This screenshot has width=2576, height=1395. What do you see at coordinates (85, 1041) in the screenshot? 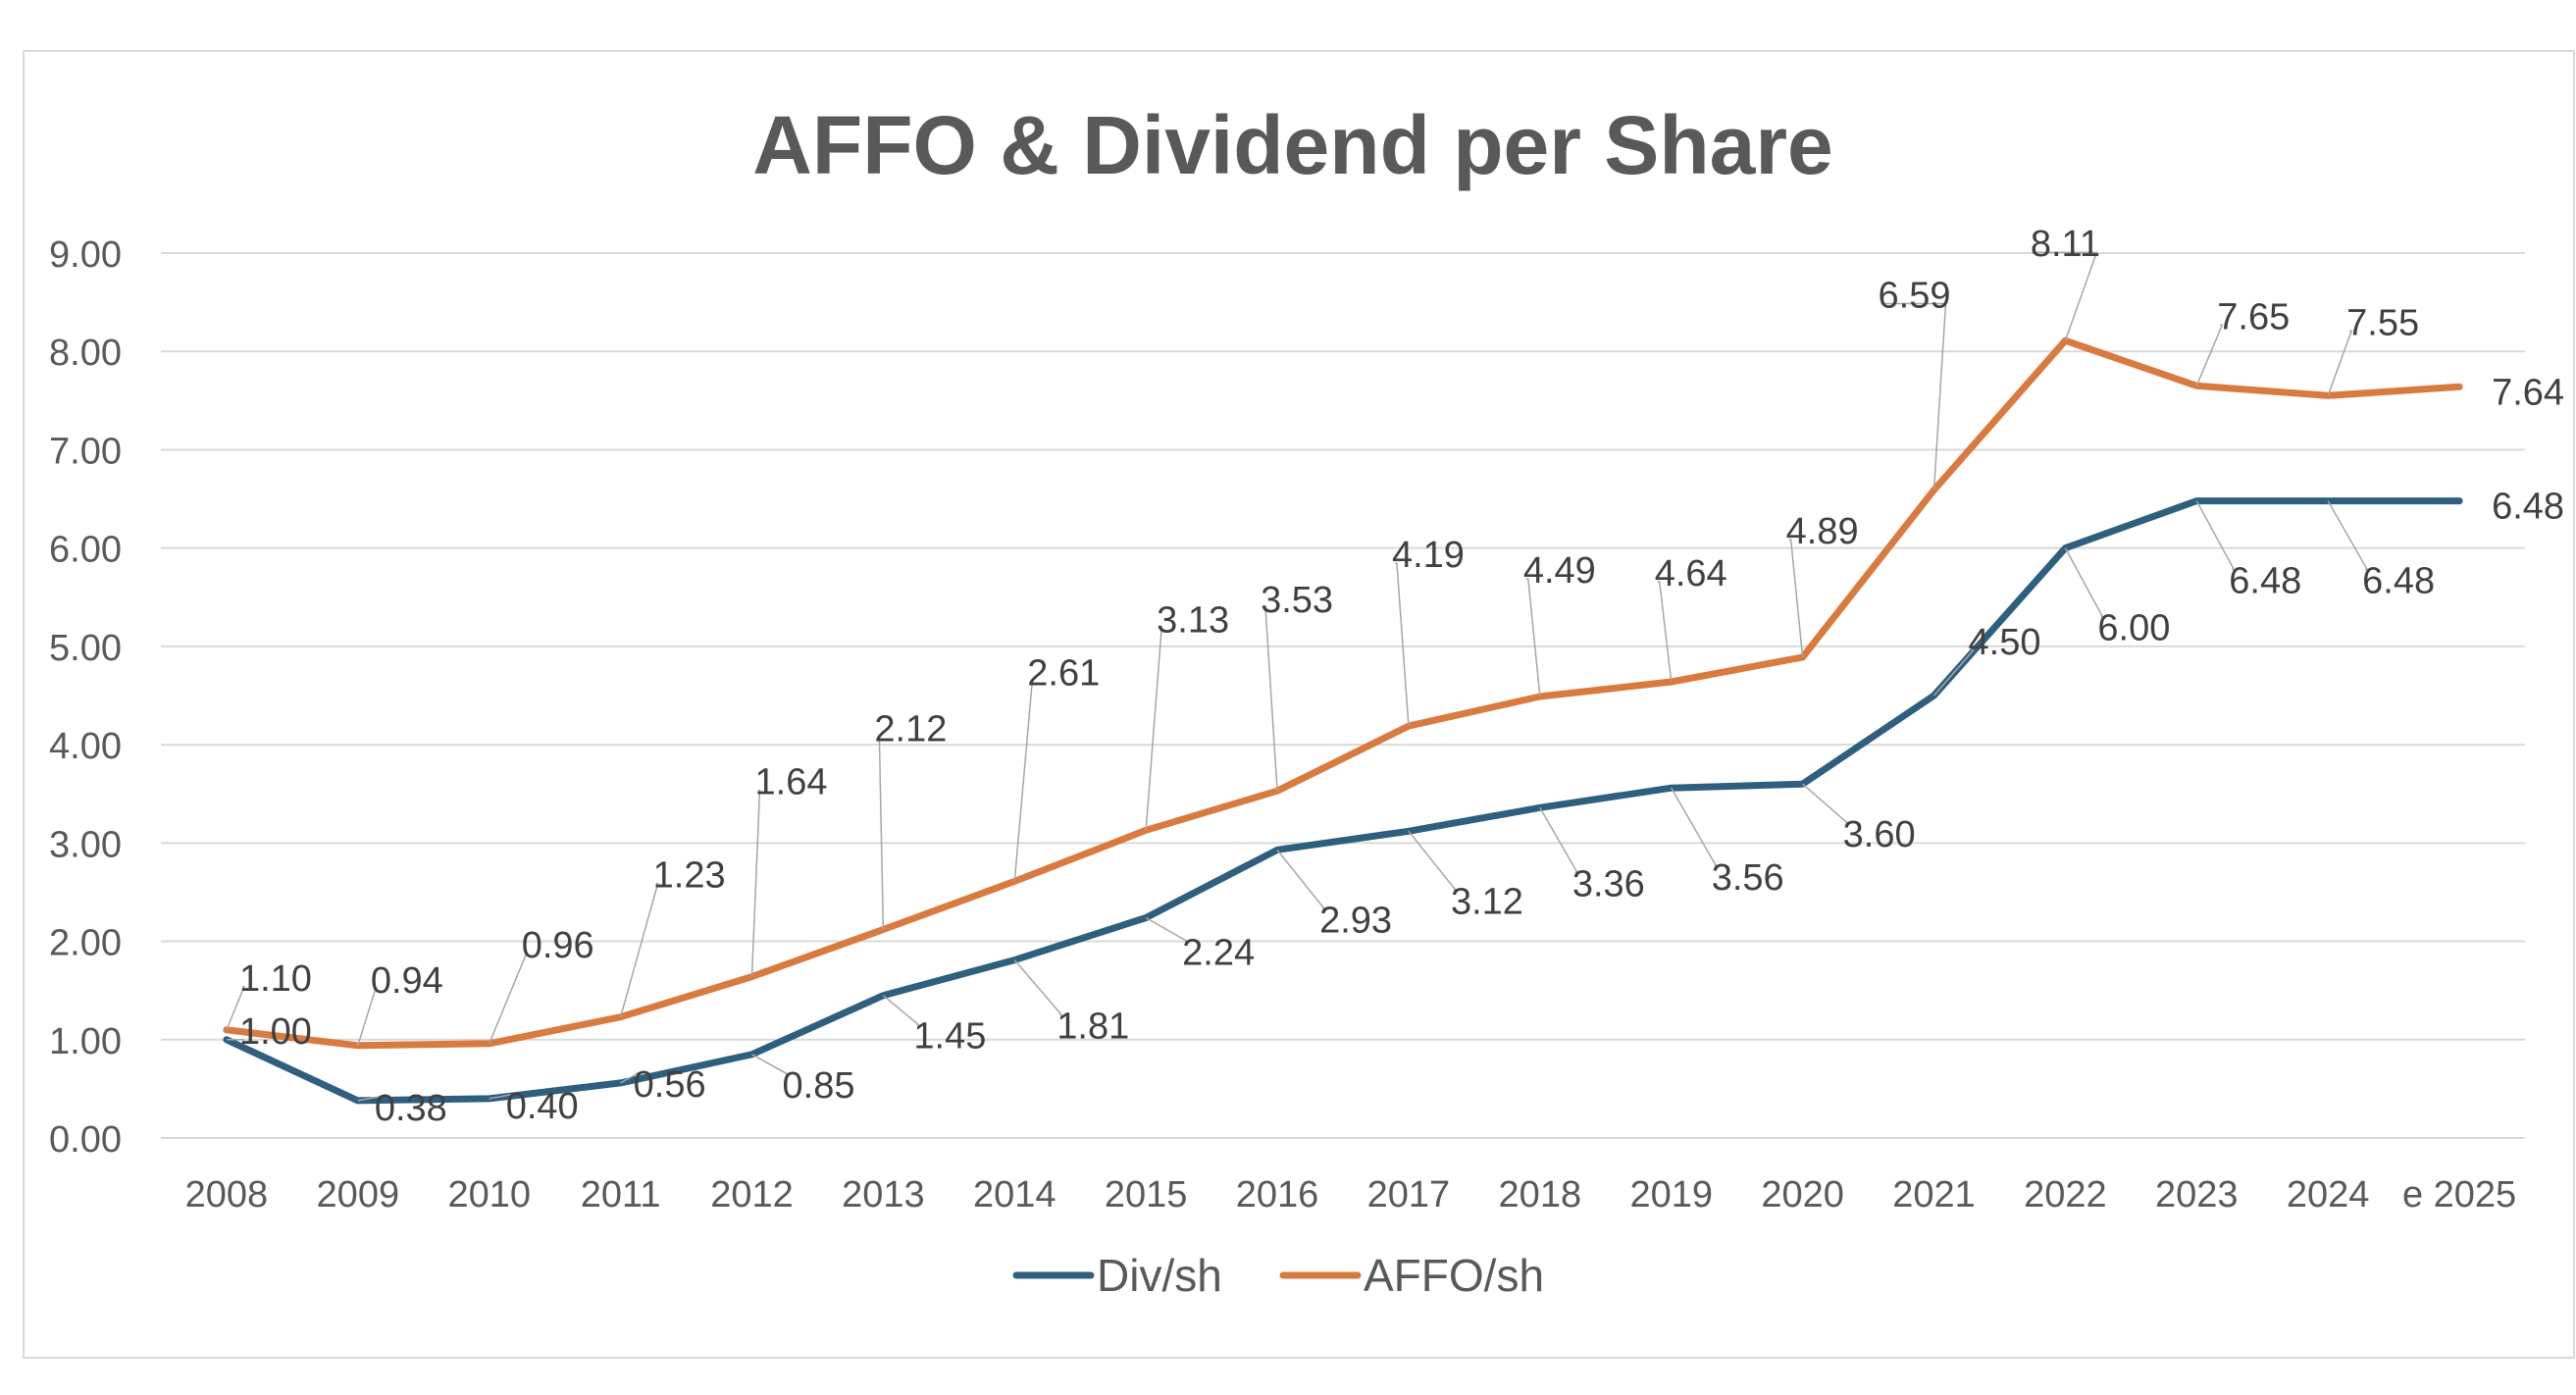
I see `y-tick-label: 1.00` at bounding box center [85, 1041].